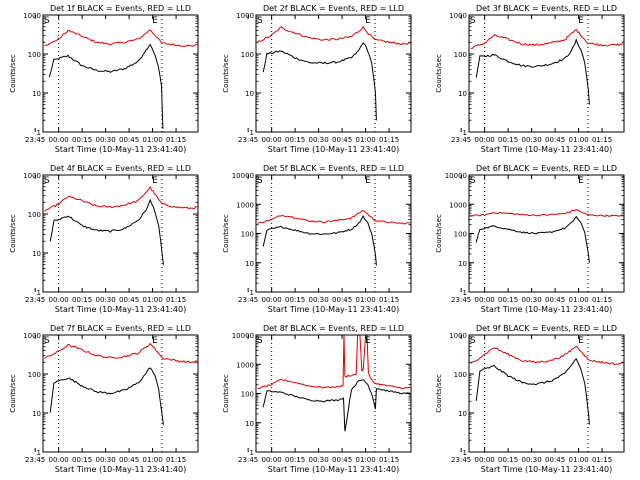 The image size is (640, 480). Describe the element at coordinates (120, 328) in the screenshot. I see `panel-title: Det 7f BLACK = Events, RED = LLD` at that location.